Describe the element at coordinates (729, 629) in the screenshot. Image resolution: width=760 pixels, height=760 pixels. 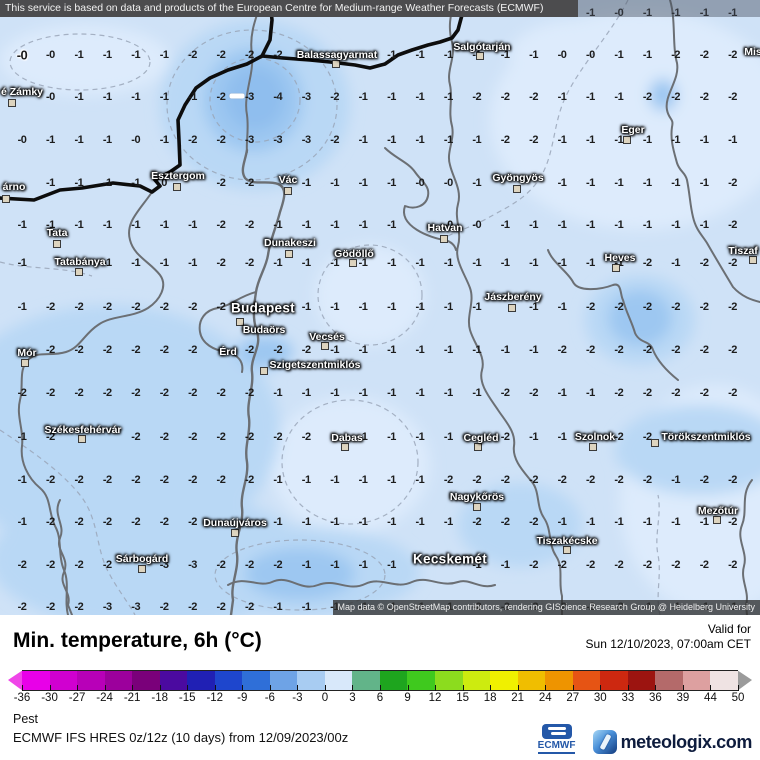
I see `valid-for-label: Valid for` at that location.